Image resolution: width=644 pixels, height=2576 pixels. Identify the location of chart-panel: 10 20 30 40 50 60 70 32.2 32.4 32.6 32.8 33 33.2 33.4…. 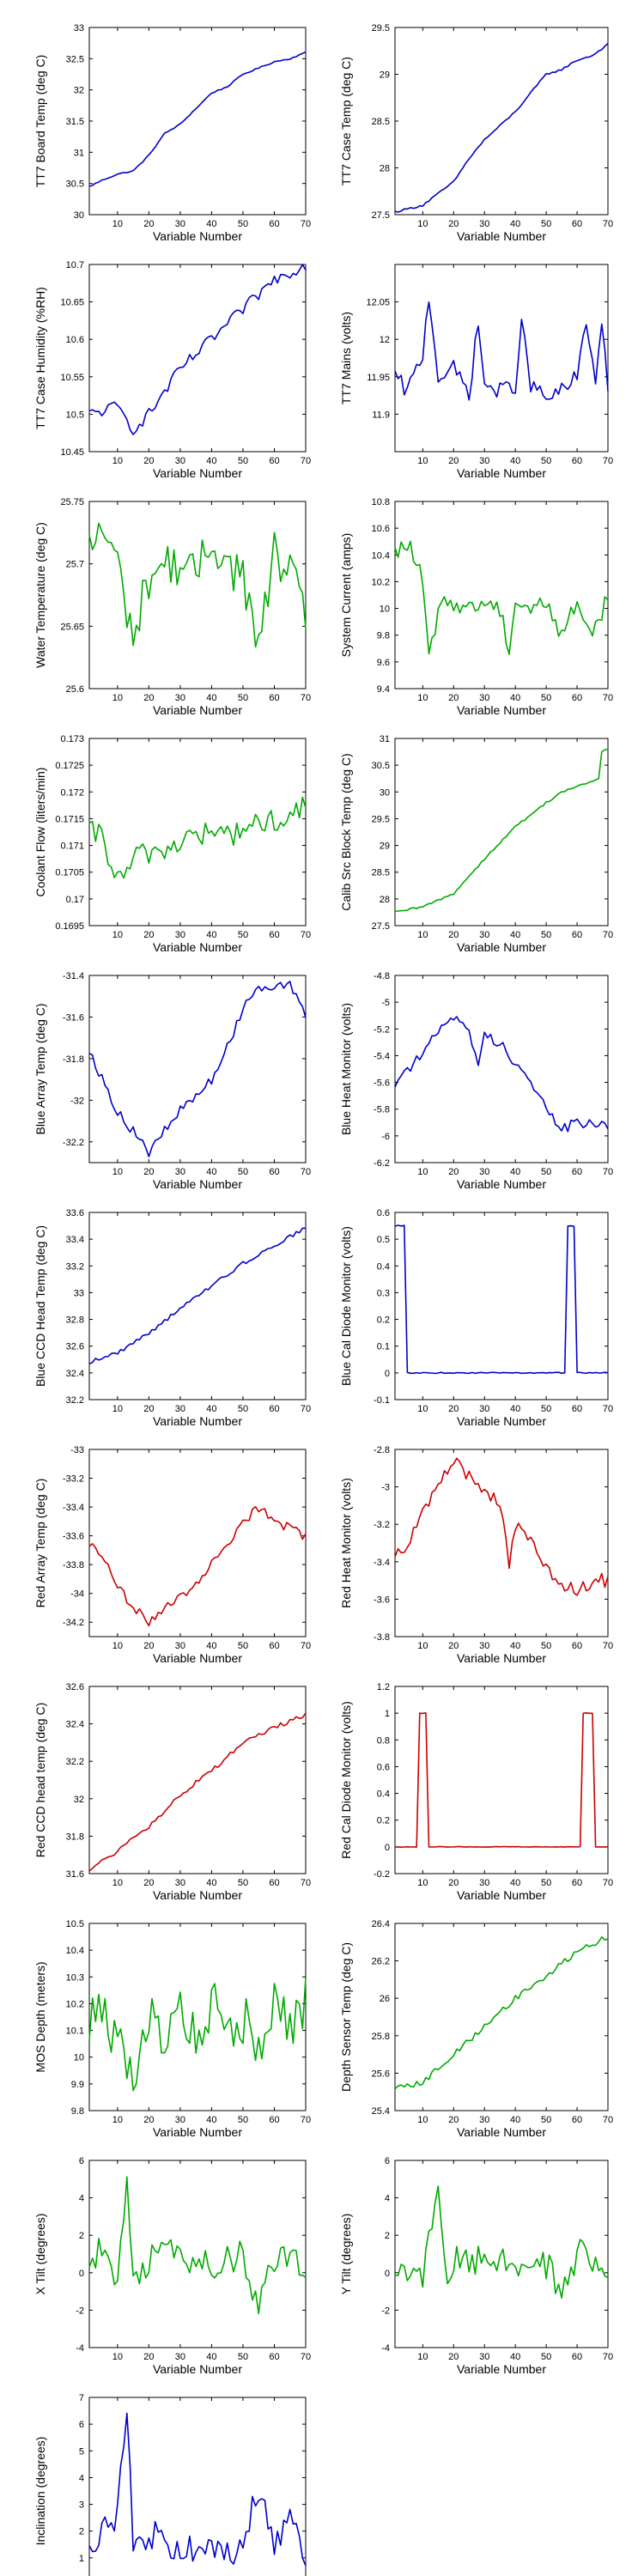
(172, 1318).